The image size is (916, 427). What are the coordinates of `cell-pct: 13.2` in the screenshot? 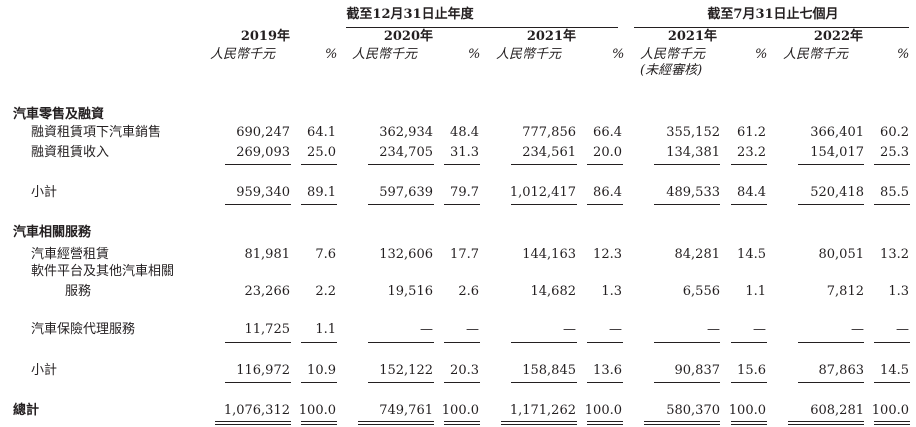 It's located at (894, 254).